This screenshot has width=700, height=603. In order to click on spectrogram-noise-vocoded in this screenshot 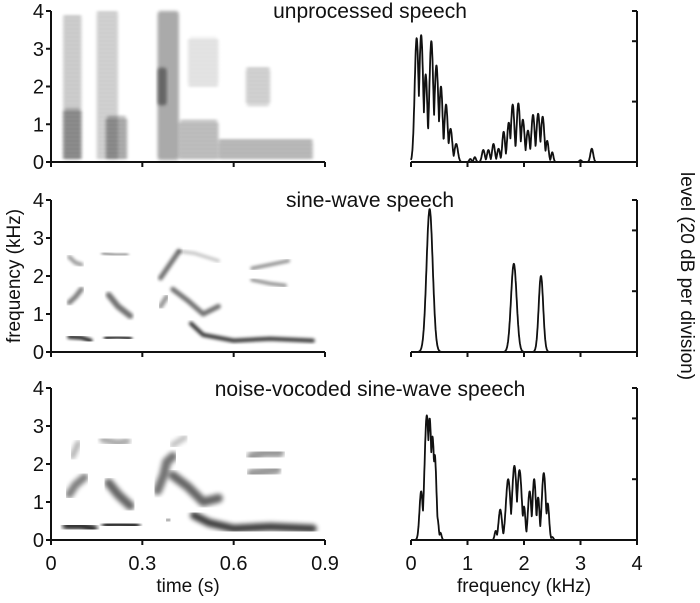, I will do `click(189, 483)`.